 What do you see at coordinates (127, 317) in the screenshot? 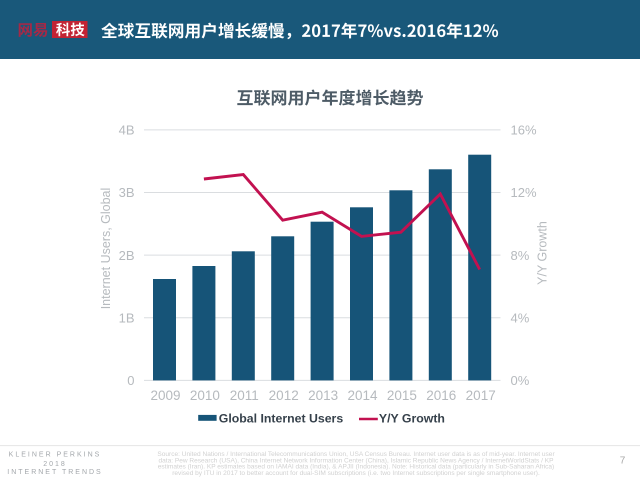
I see `svg-text: 1B` at bounding box center [127, 317].